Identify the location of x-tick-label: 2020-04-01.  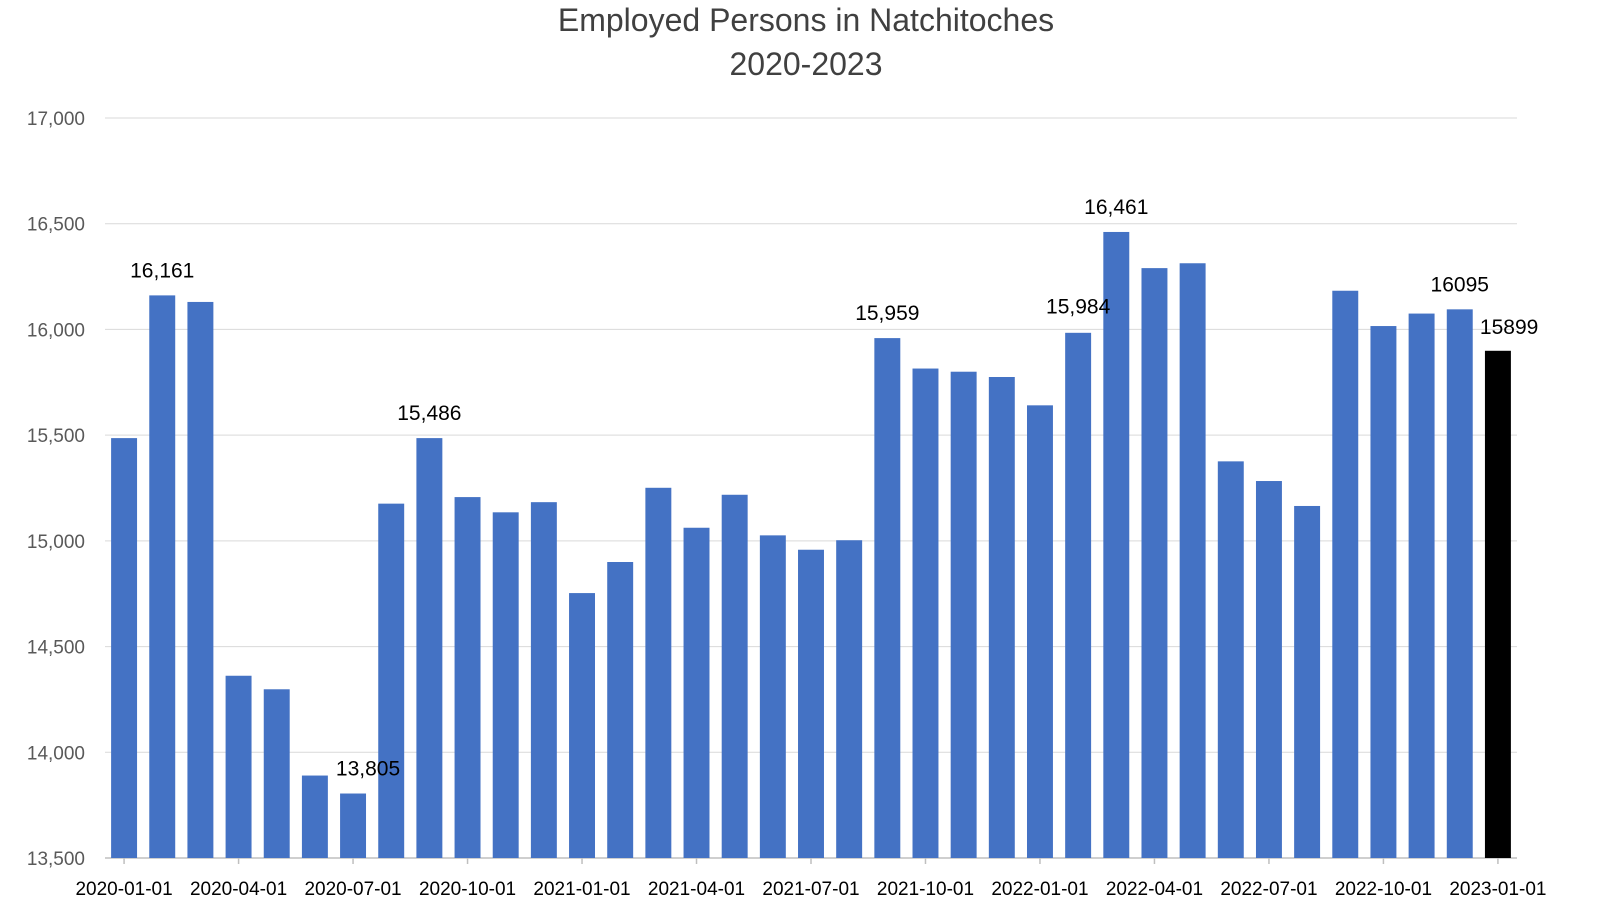
(238, 889).